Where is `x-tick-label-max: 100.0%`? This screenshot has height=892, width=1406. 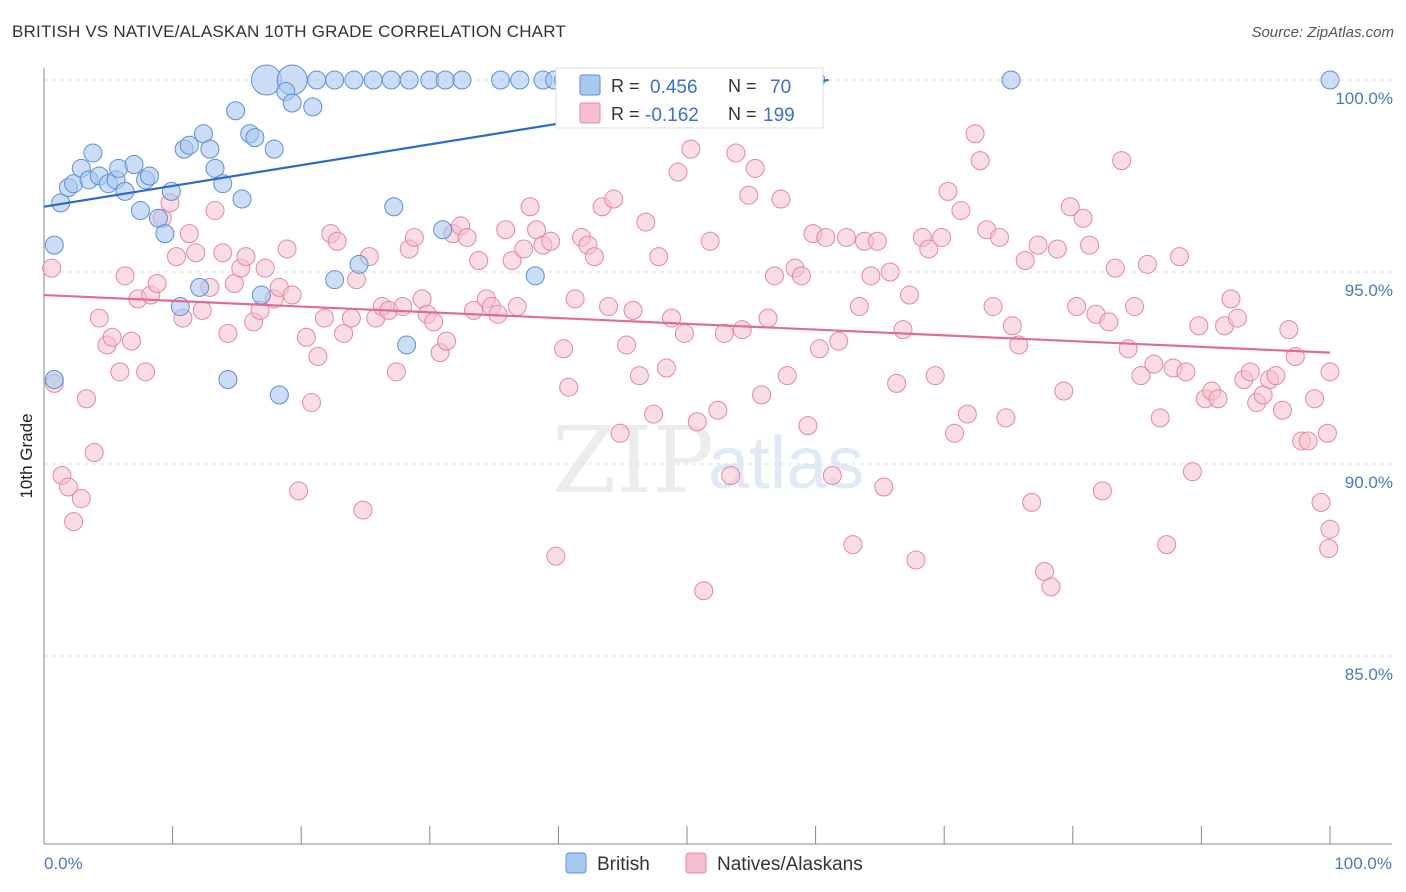 x-tick-label-max: 100.0% is located at coordinates (1363, 863).